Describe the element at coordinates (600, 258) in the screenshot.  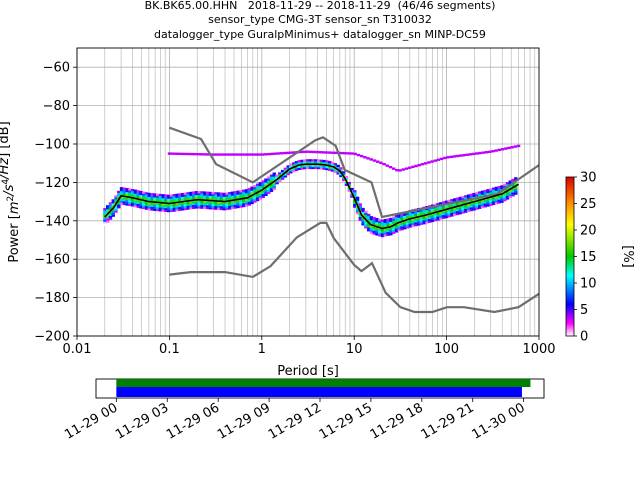
I see `colorbar: 0 5 10 15 20 25 30 [%]` at that location.